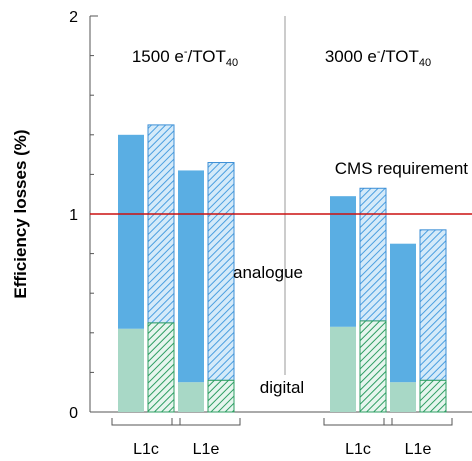 The height and width of the screenshot is (461, 472). Describe the element at coordinates (378, 57) in the screenshot. I see `panel-title: 3000 e-/TOT40` at that location.